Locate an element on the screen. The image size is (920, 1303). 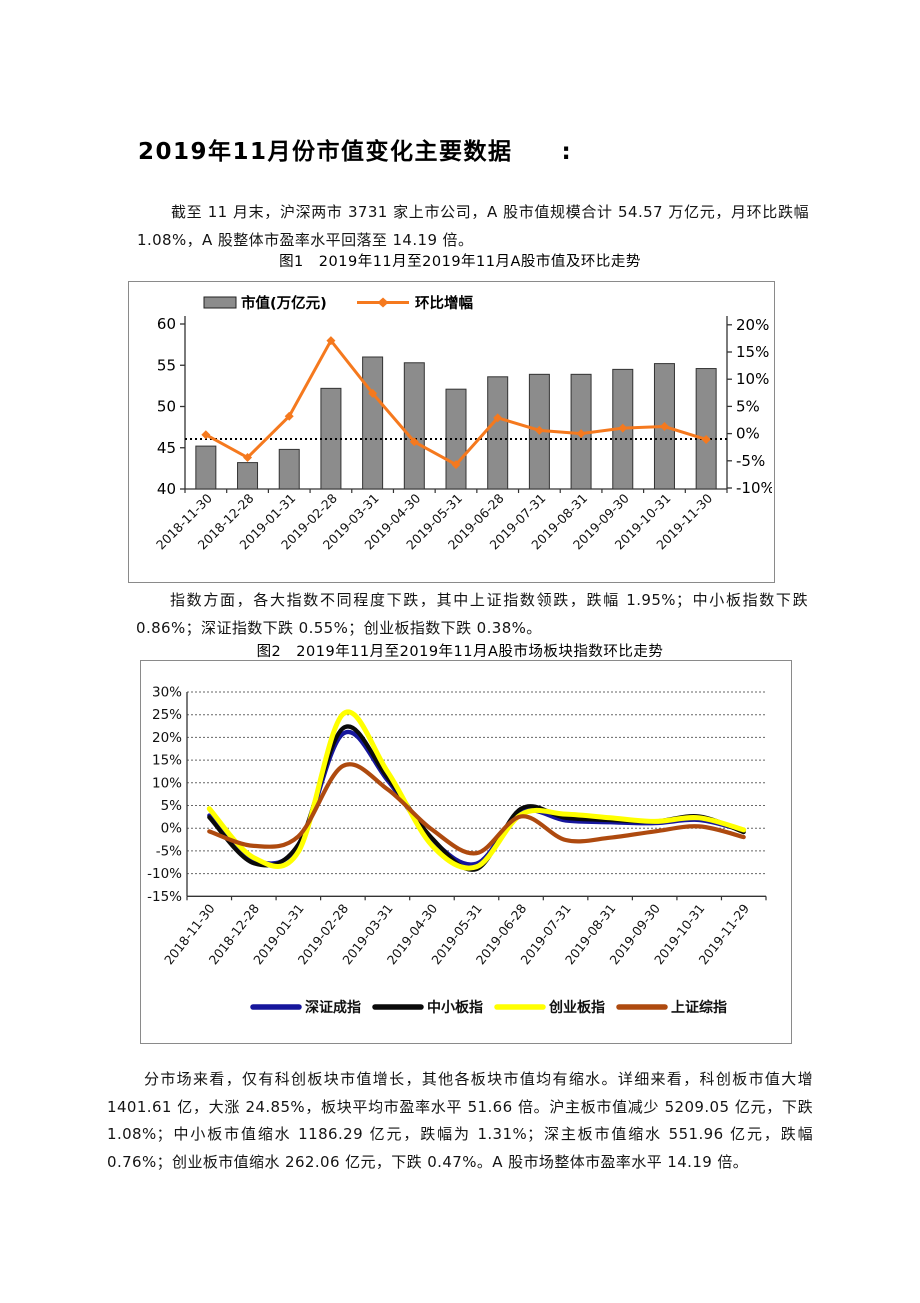
svg-text: 45 is located at coordinates (166, 448).